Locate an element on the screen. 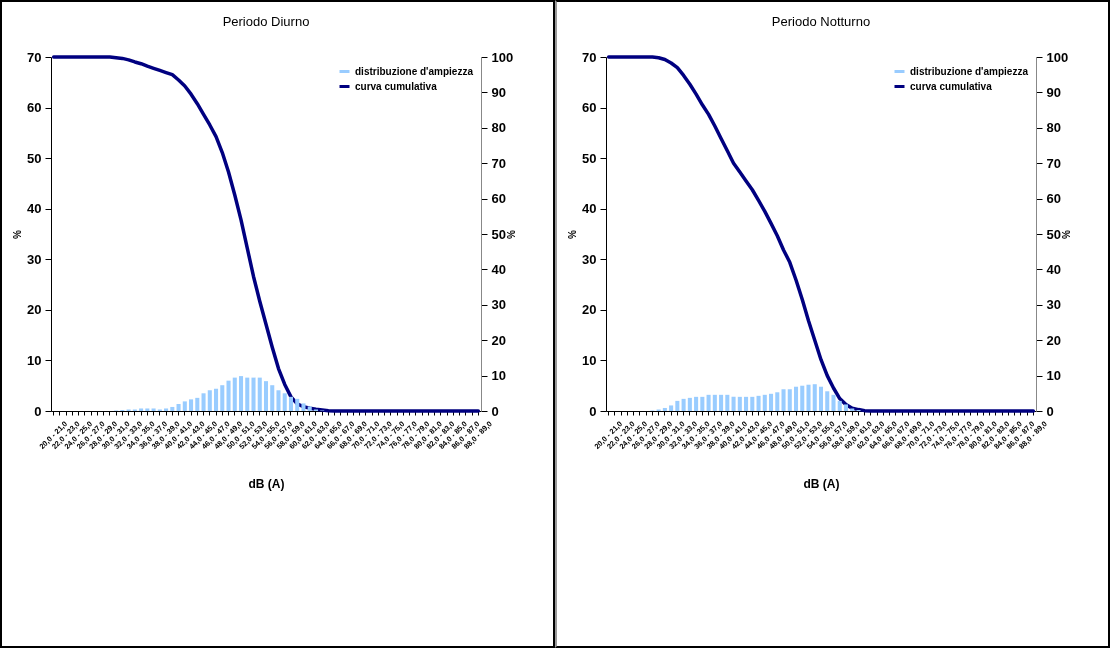 The width and height of the screenshot is (1119, 652). y2-tick-label: 90 is located at coordinates (1053, 92).